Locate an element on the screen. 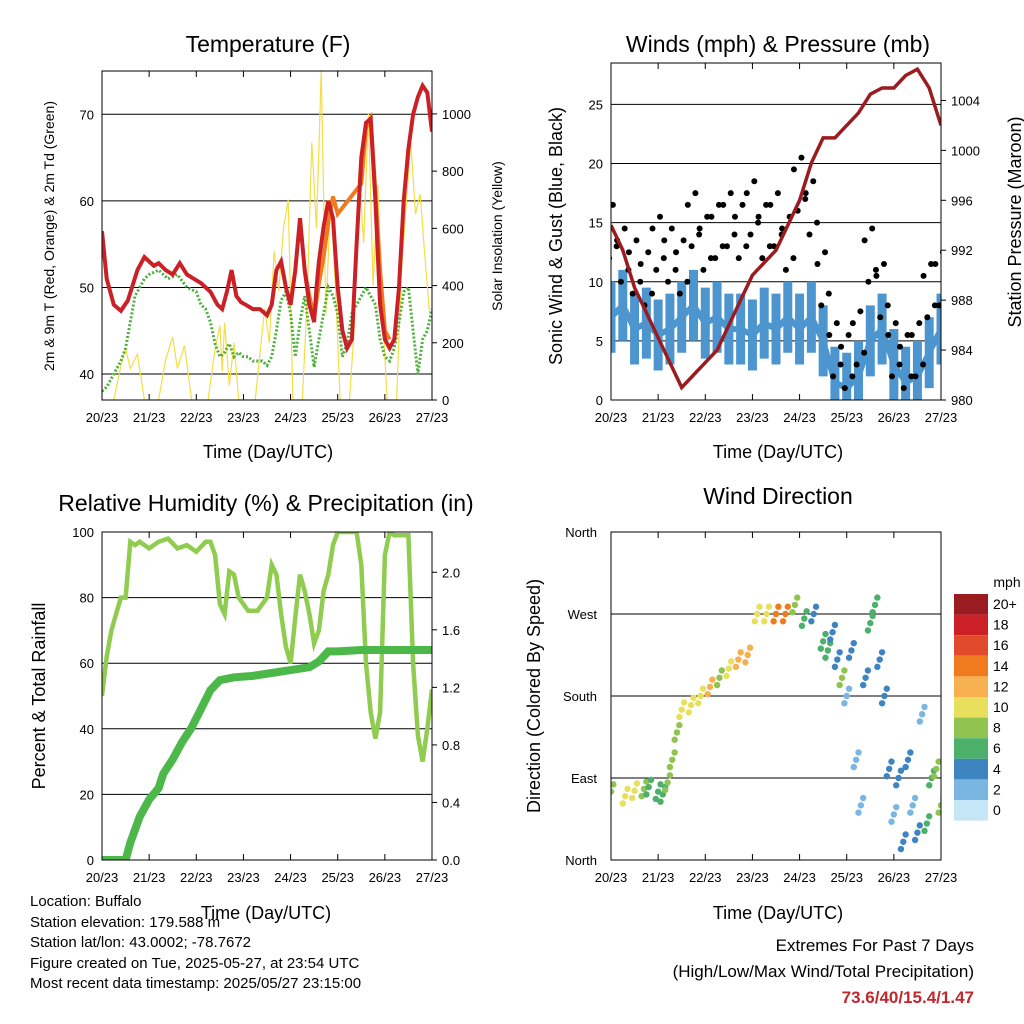 The image size is (1024, 1024). y-tick-label: South is located at coordinates (580, 696).